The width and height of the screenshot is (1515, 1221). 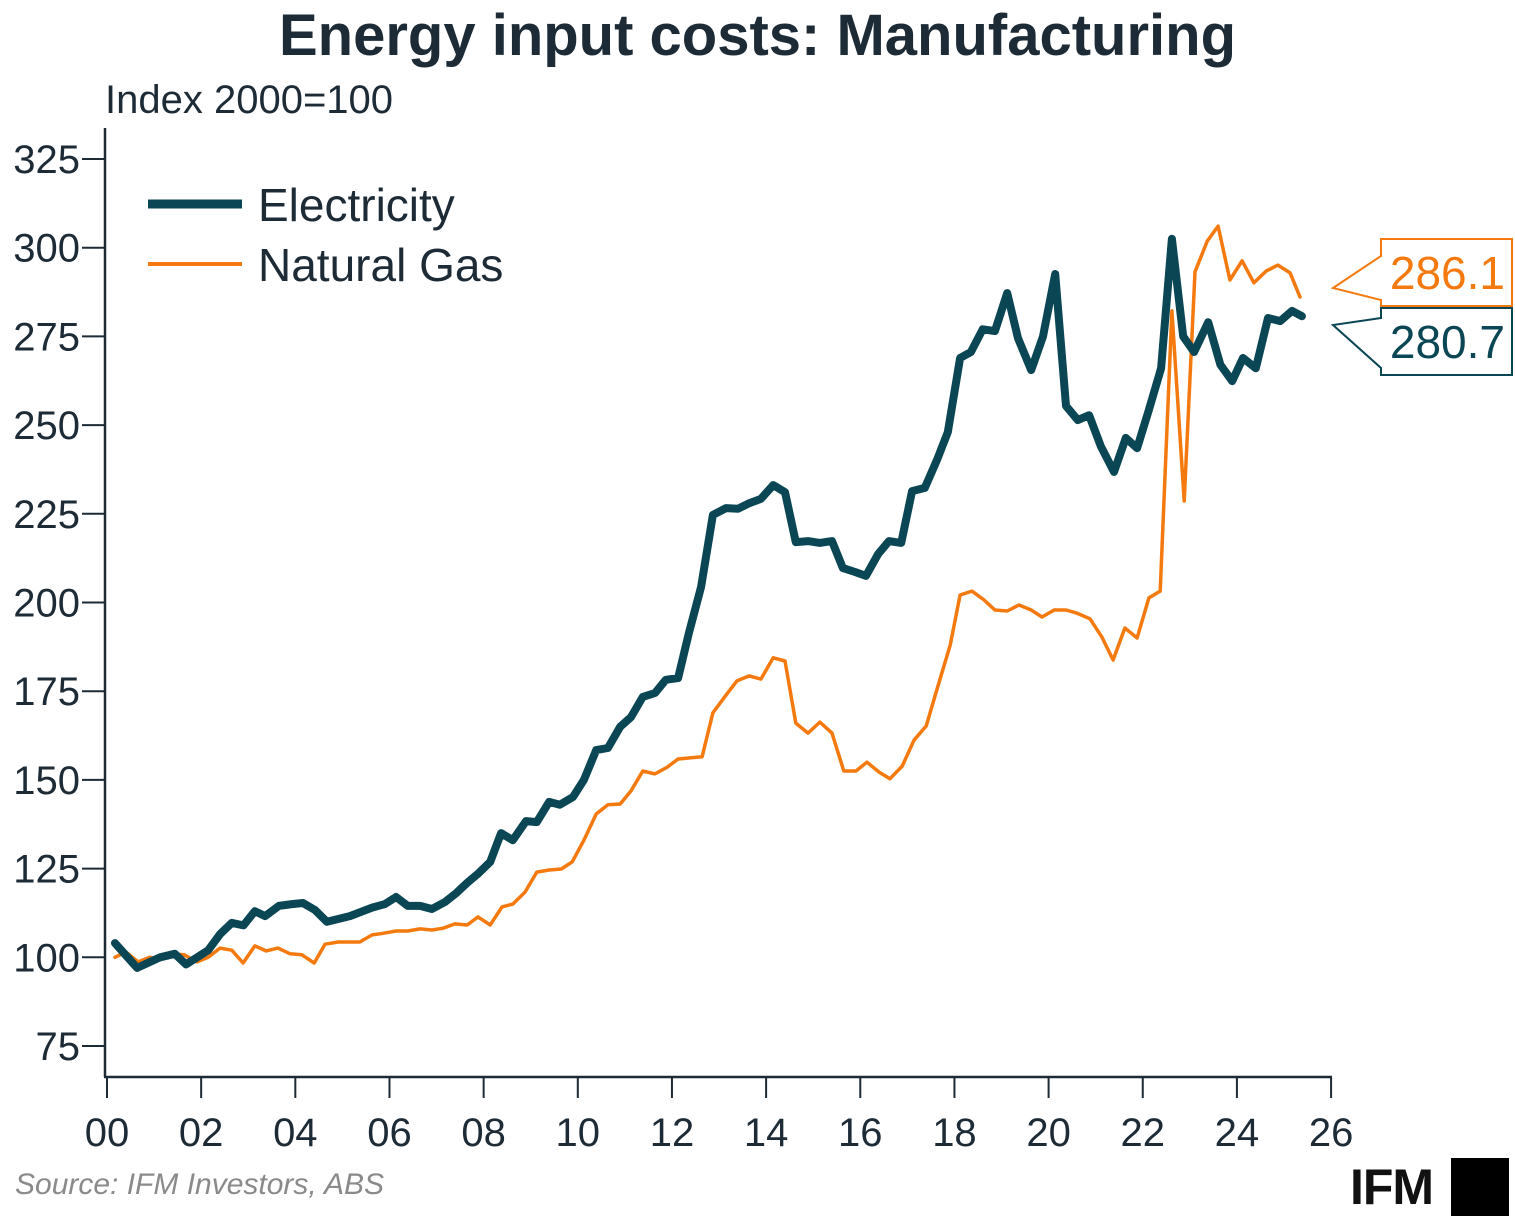 I want to click on x-tick-label: 10, so click(x=578, y=1133).